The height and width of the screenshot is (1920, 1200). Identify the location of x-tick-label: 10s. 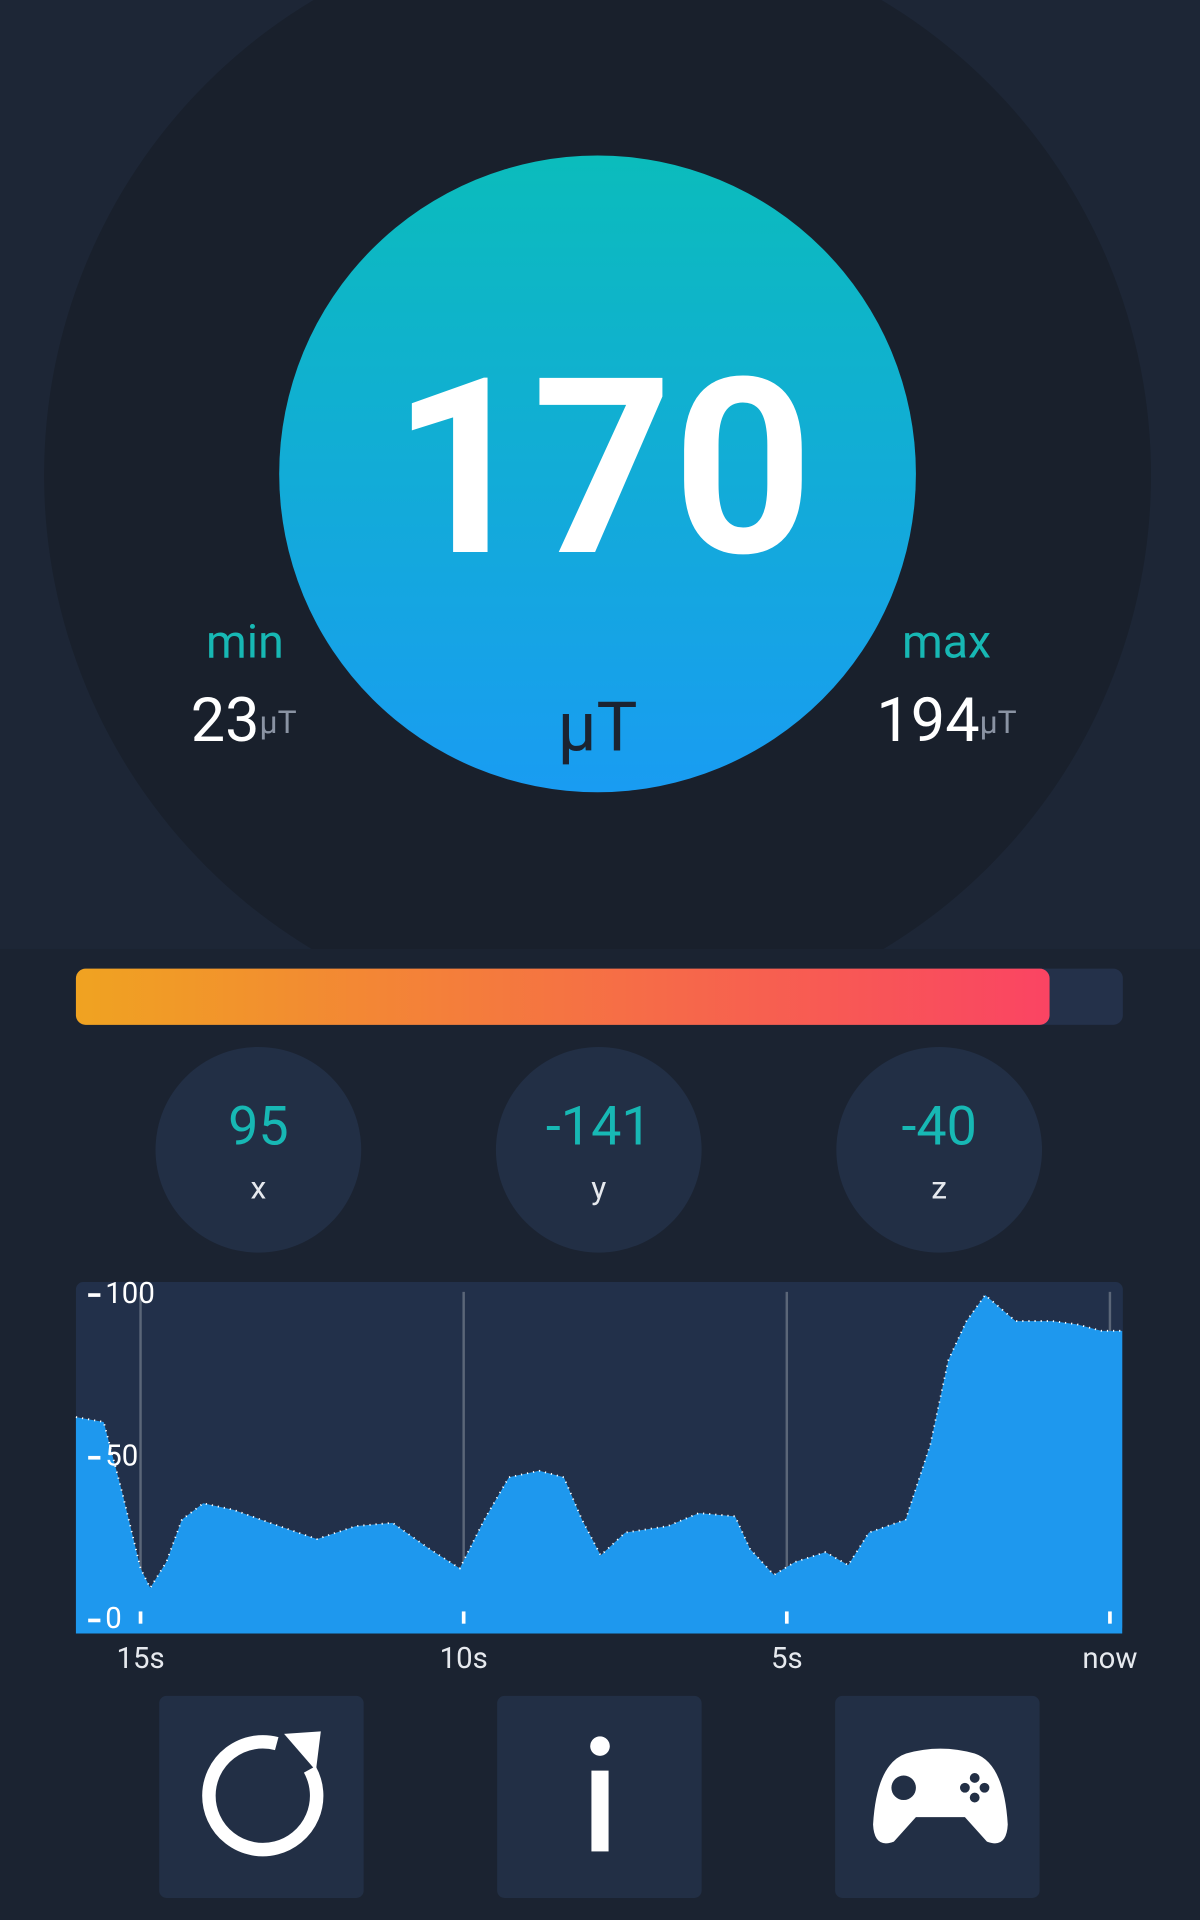
(464, 1659).